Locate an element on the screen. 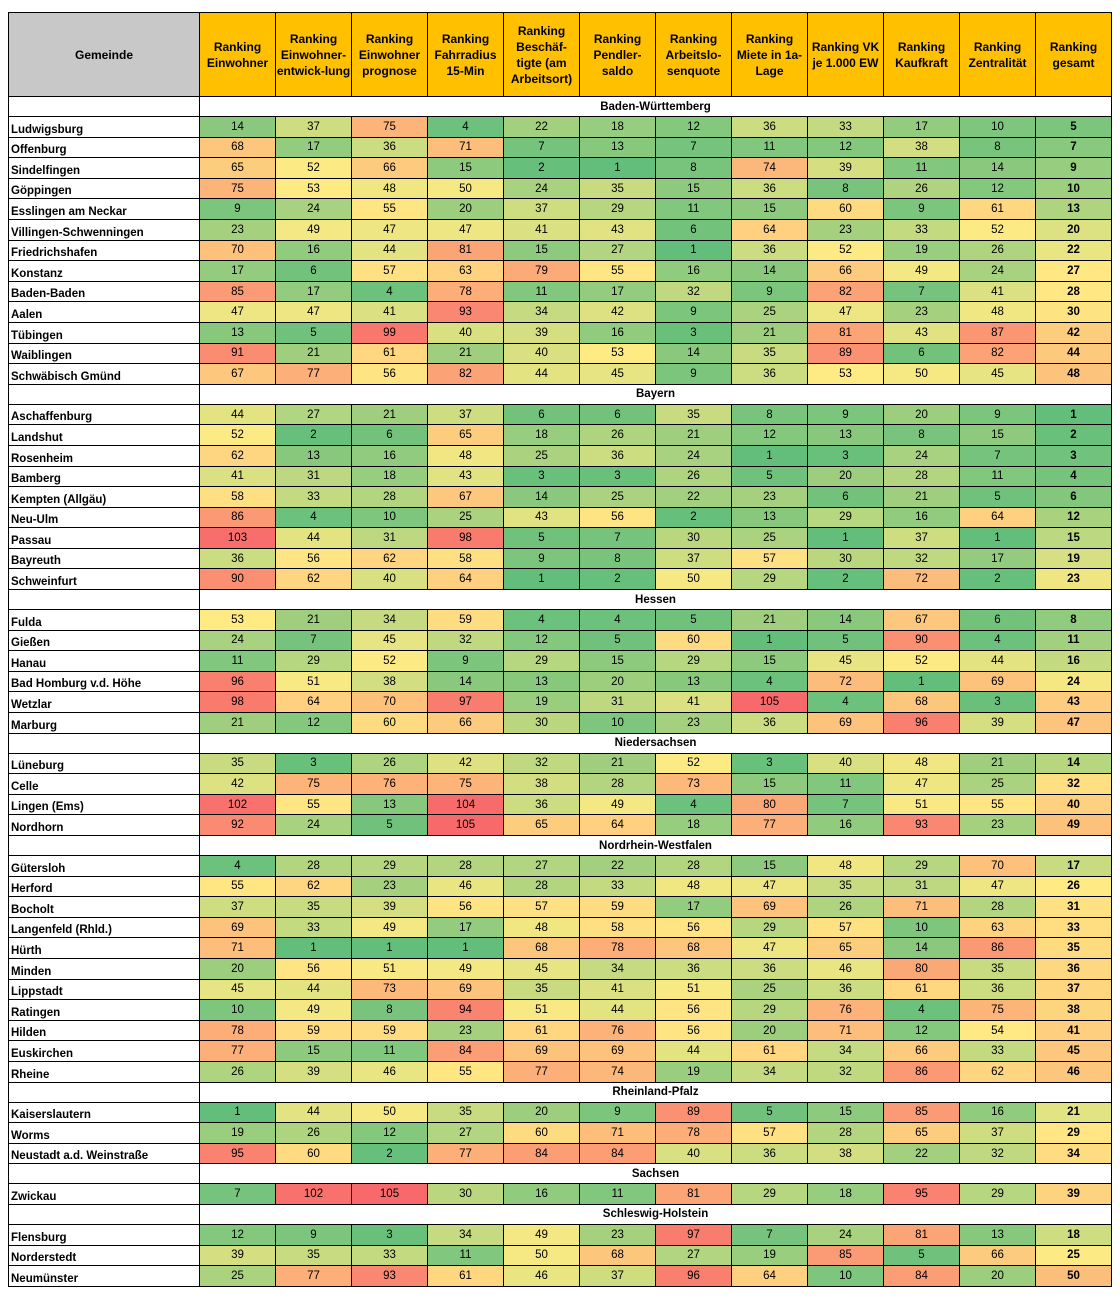 This screenshot has height=1299, width=1120. rank-cell: 105 is located at coordinates (769, 702).